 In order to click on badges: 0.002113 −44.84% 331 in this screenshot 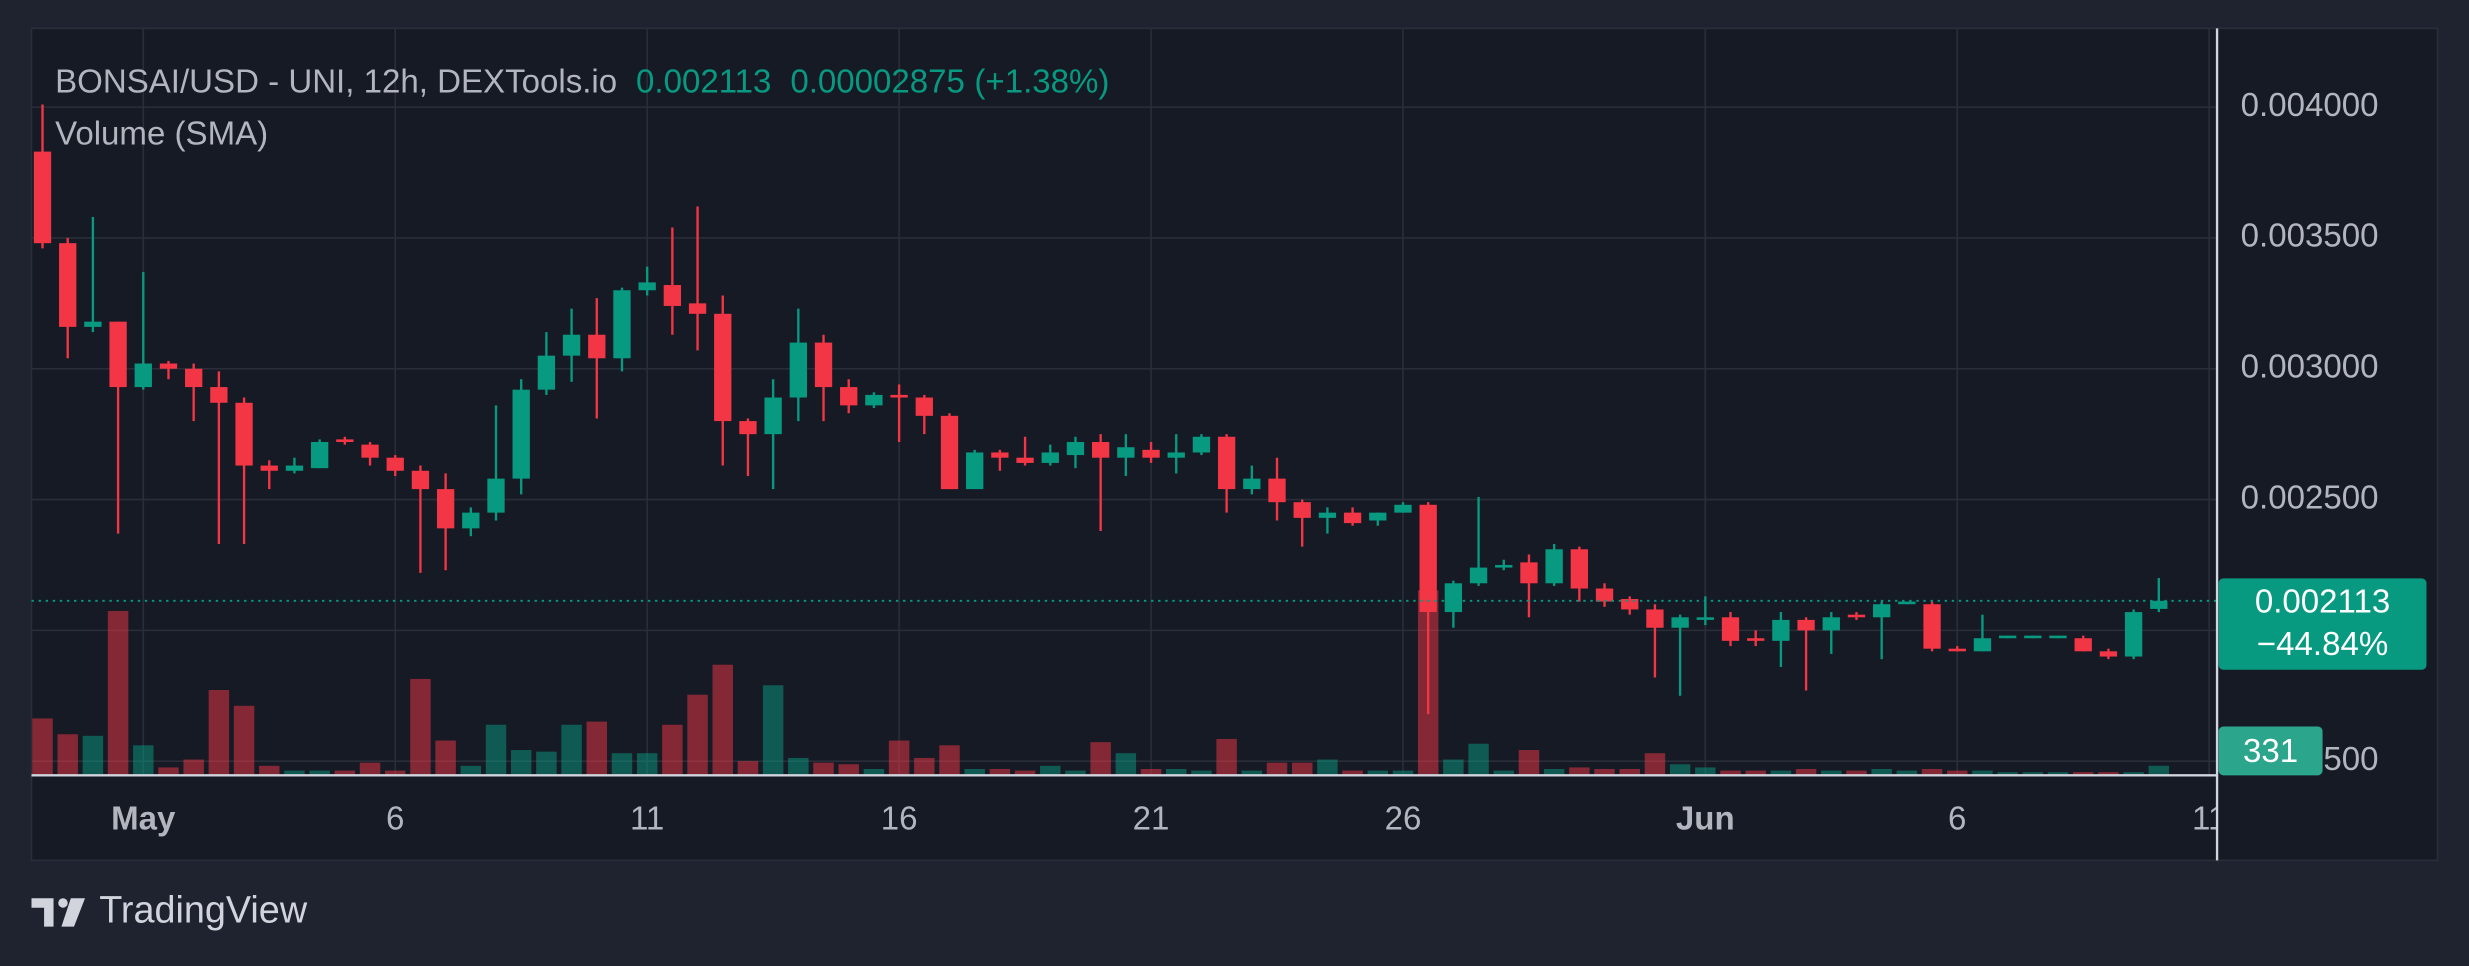, I will do `click(2322, 677)`.